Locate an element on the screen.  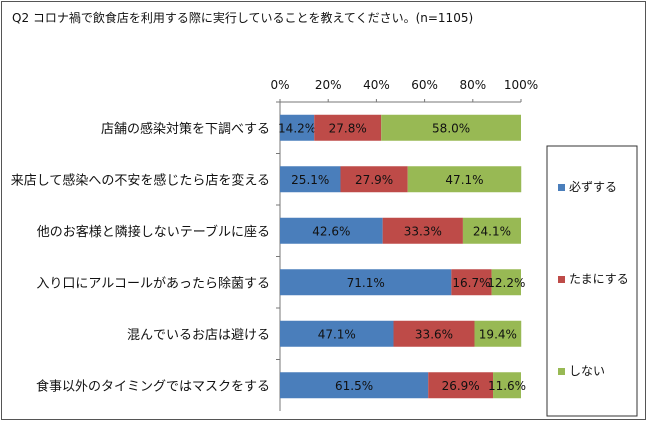
data-label: 19.4% is located at coordinates (498, 334).